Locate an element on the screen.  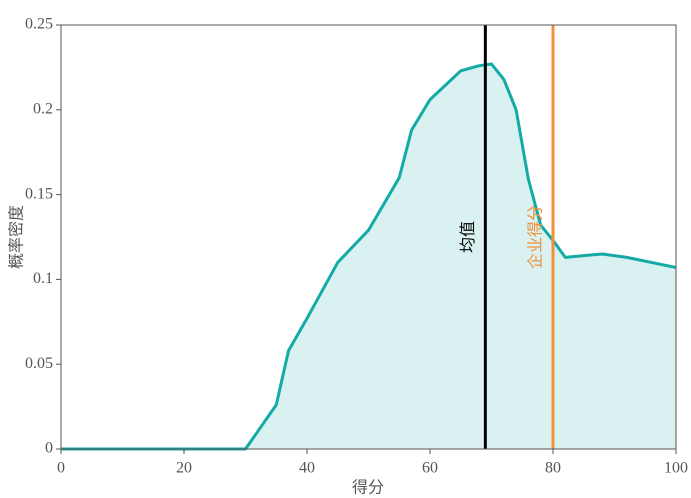
x-axis-label: 得分 is located at coordinates (368, 488).